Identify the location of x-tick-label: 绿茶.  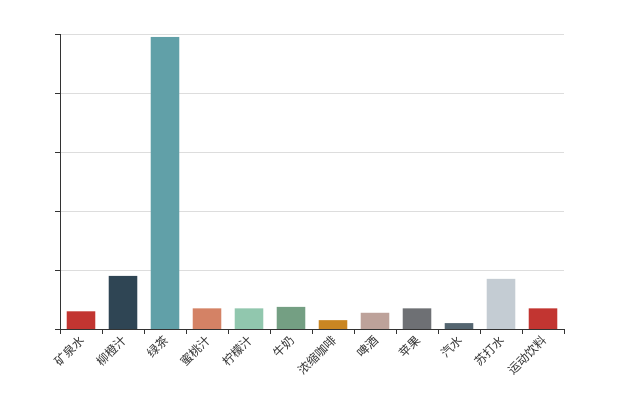
(158, 347).